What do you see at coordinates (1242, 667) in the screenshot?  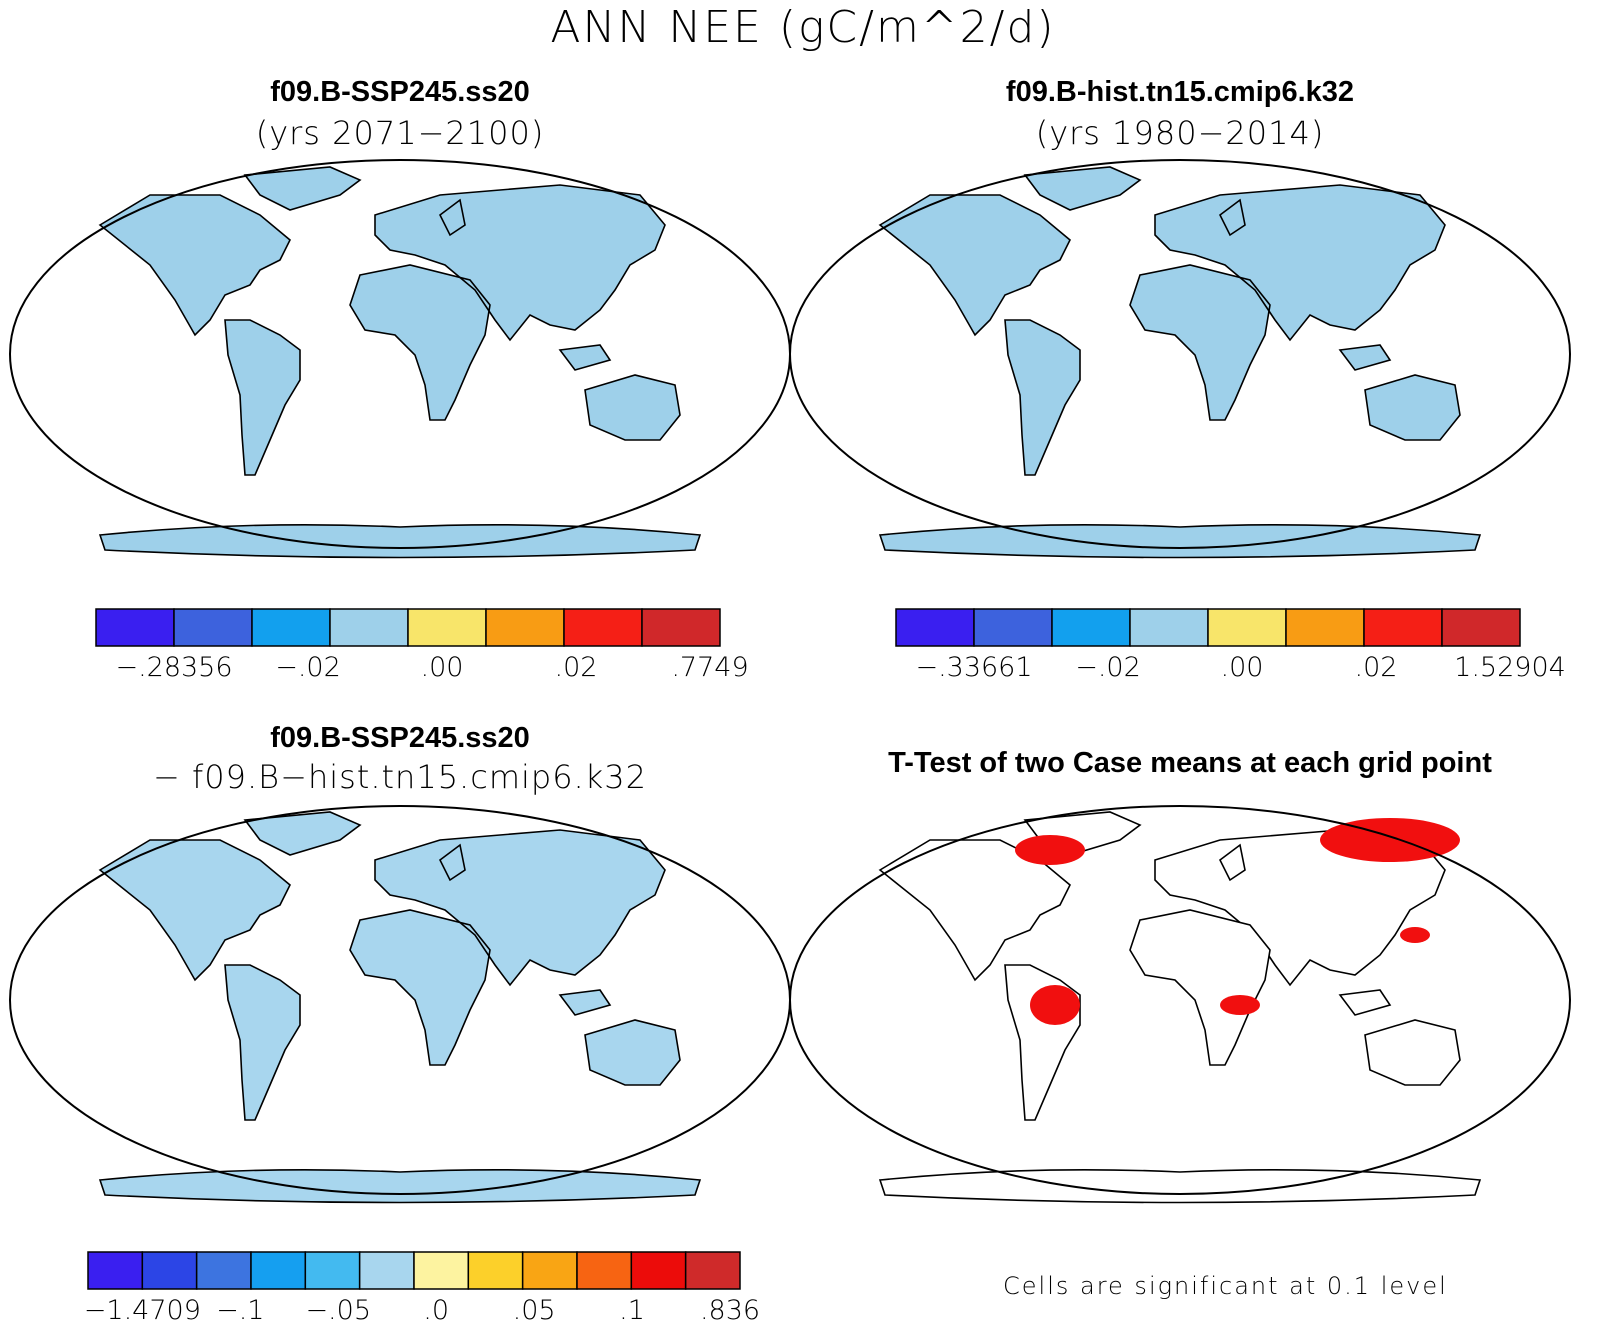 I see `cb2-tick-label: .00` at bounding box center [1242, 667].